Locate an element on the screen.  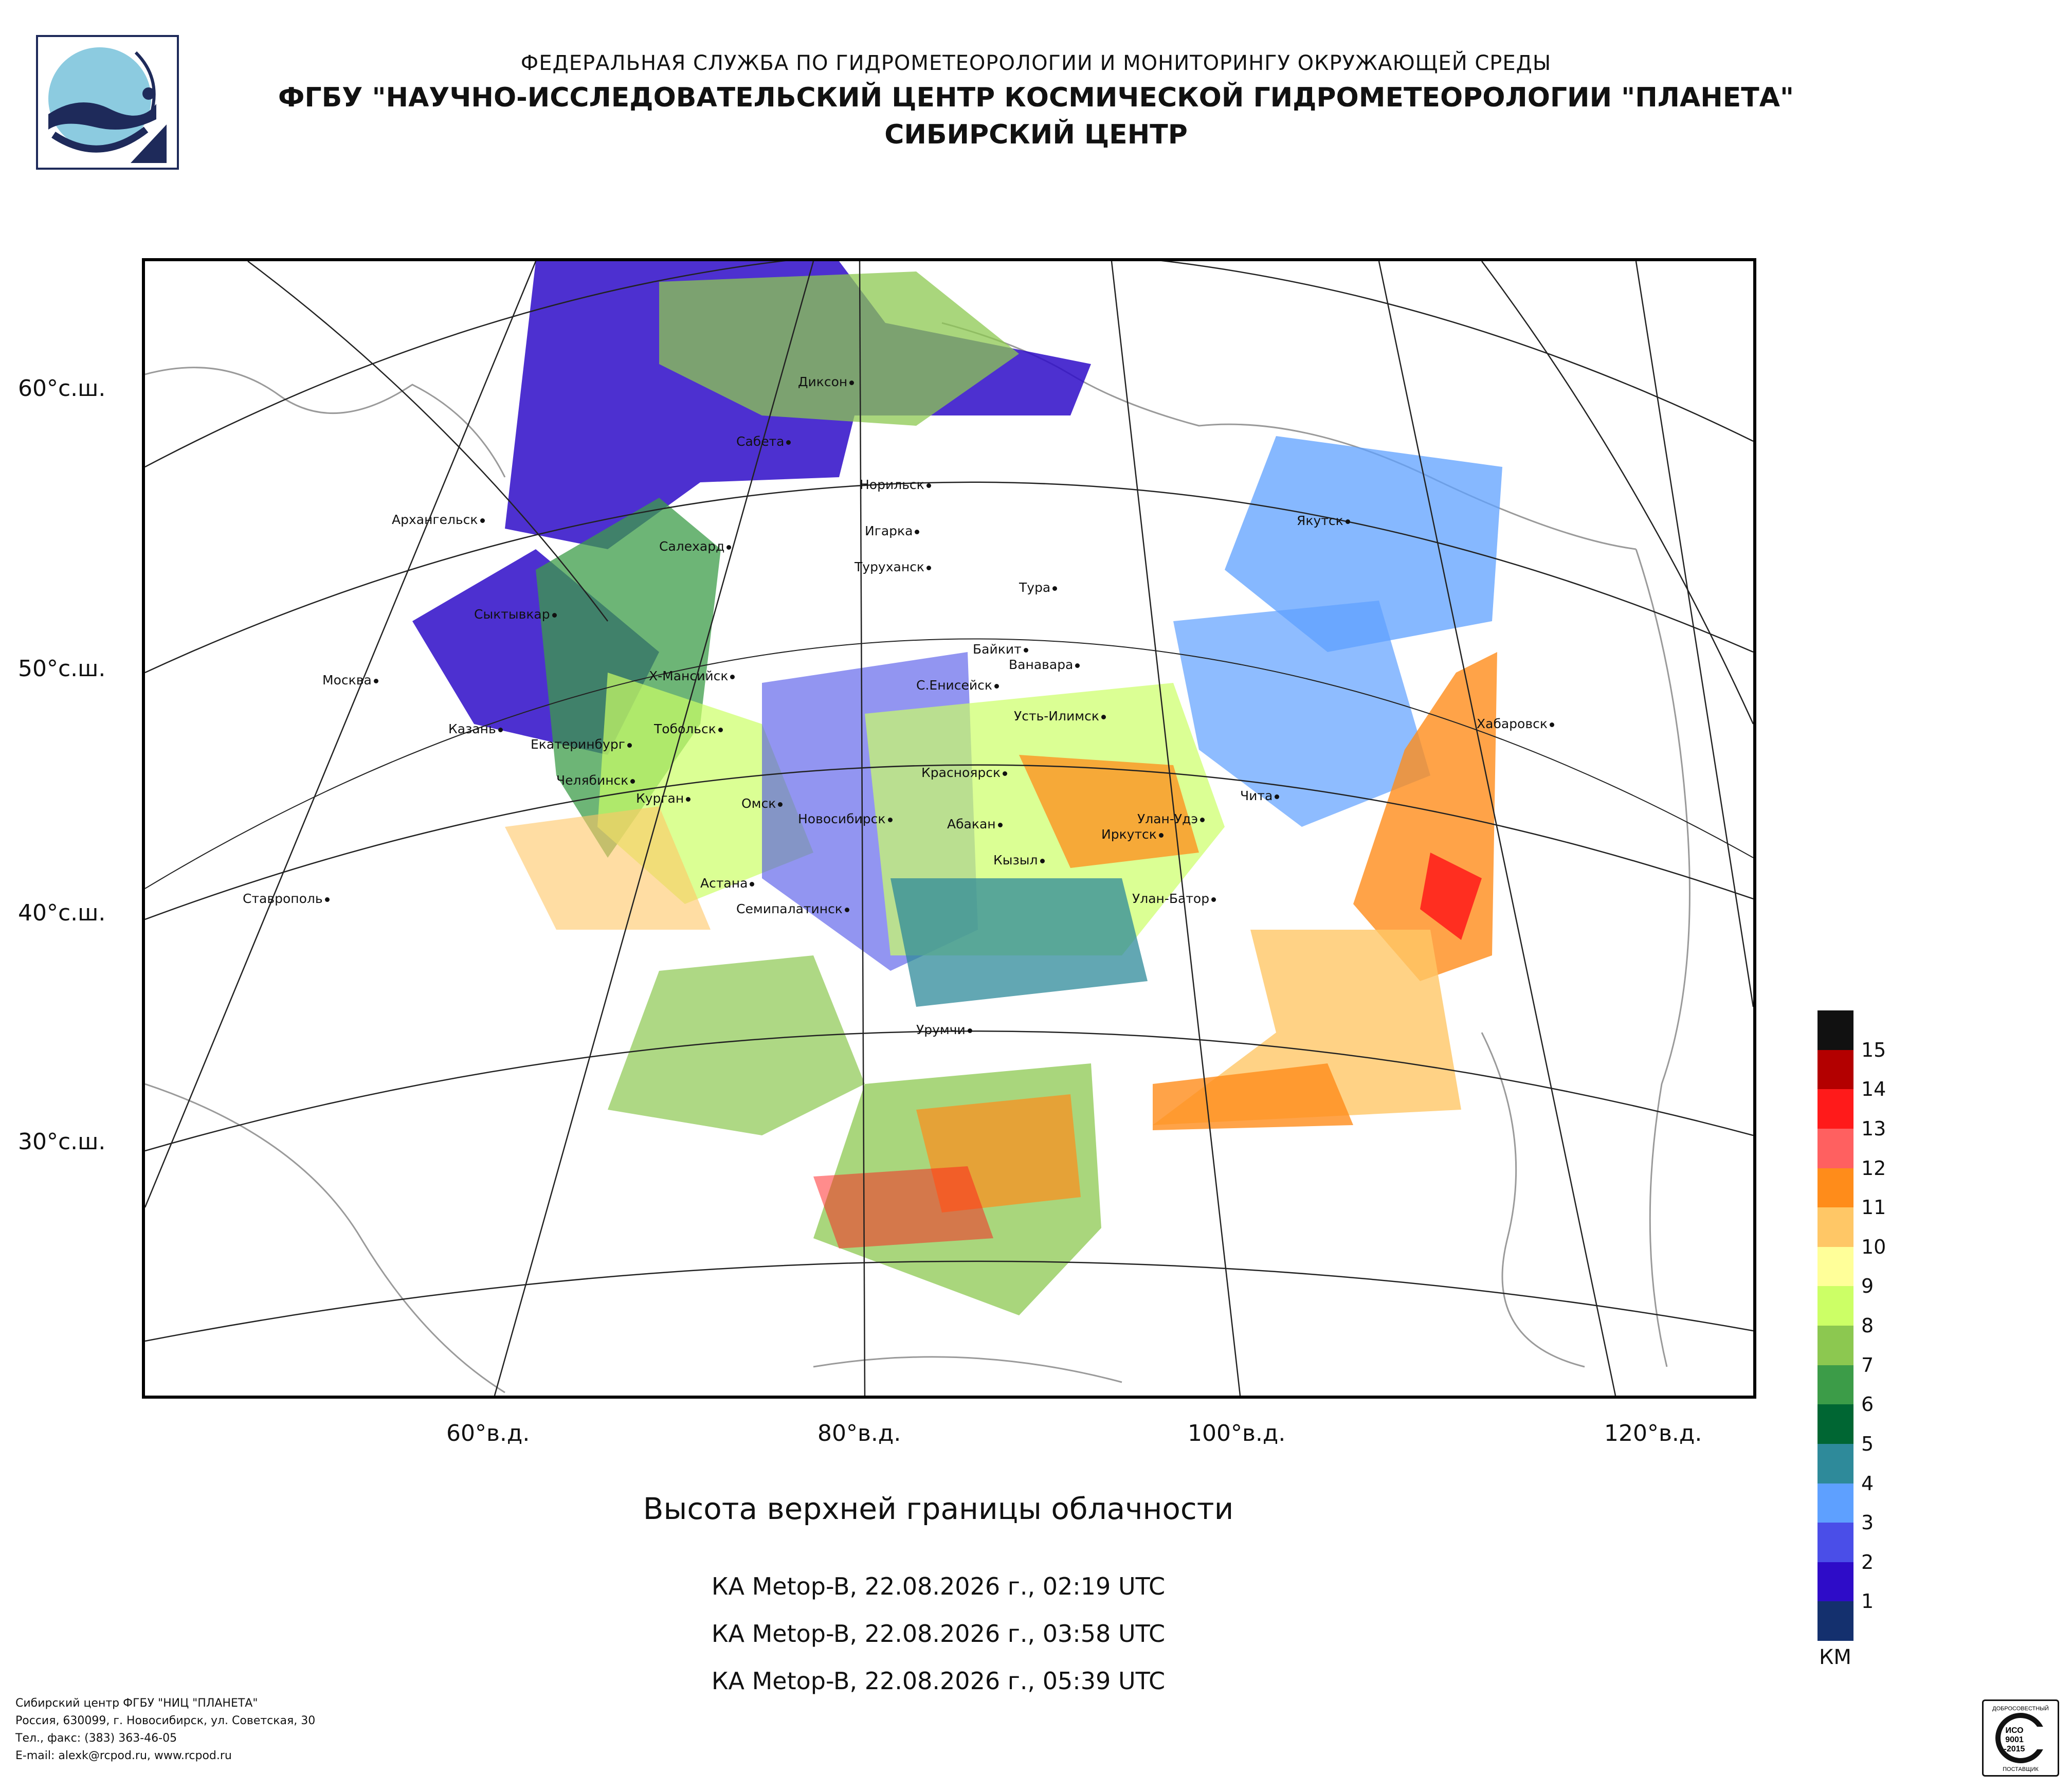
legend-level-label: 10 is located at coordinates (1873, 1246).